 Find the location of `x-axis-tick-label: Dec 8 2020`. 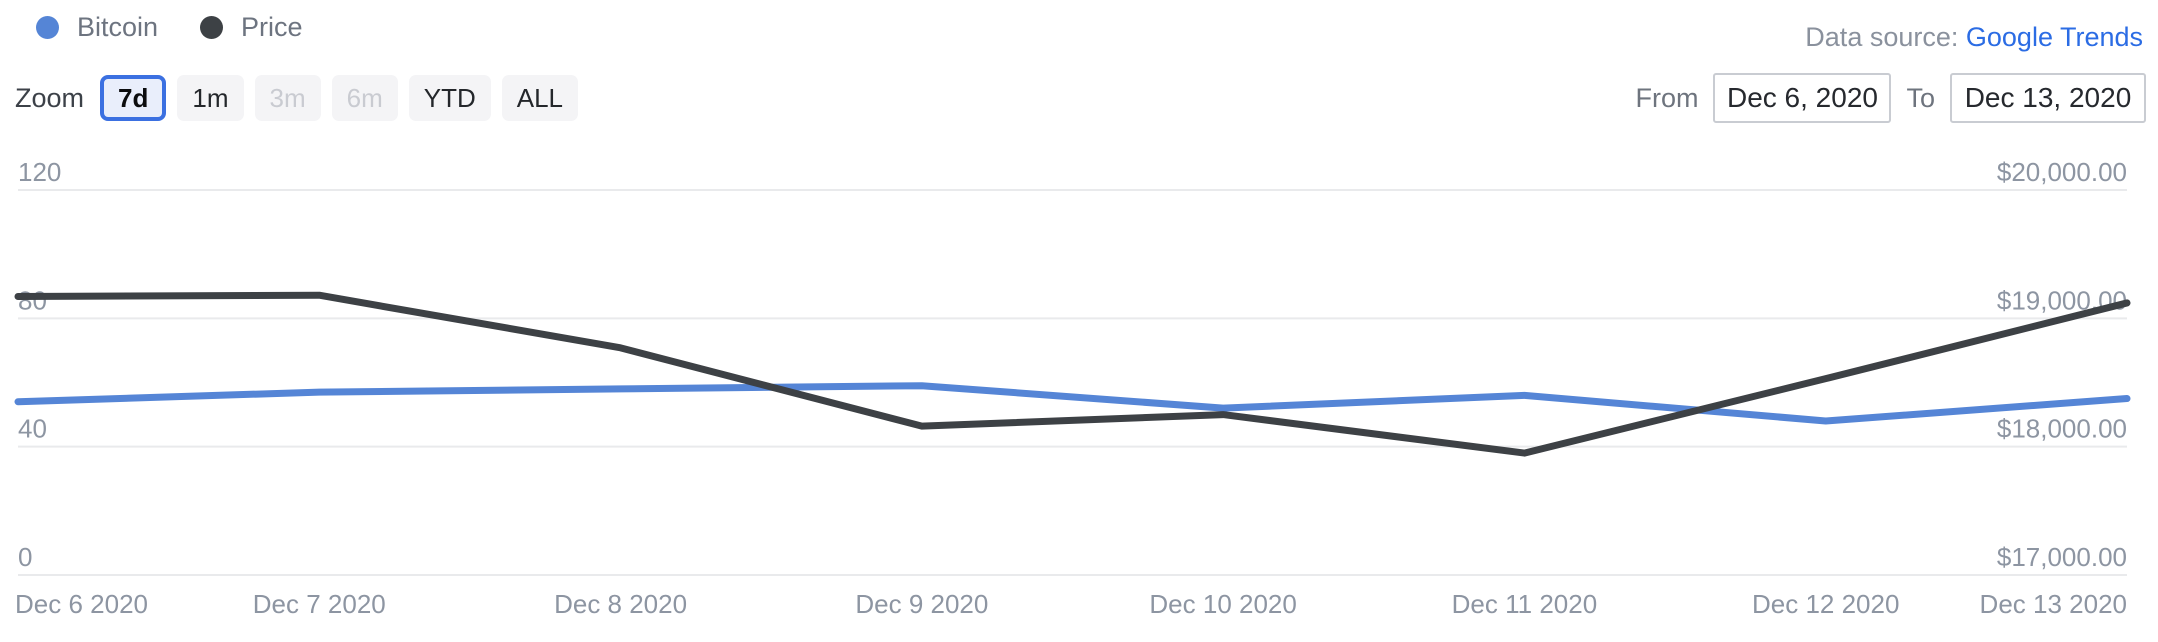

x-axis-tick-label: Dec 8 2020 is located at coordinates (620, 604).